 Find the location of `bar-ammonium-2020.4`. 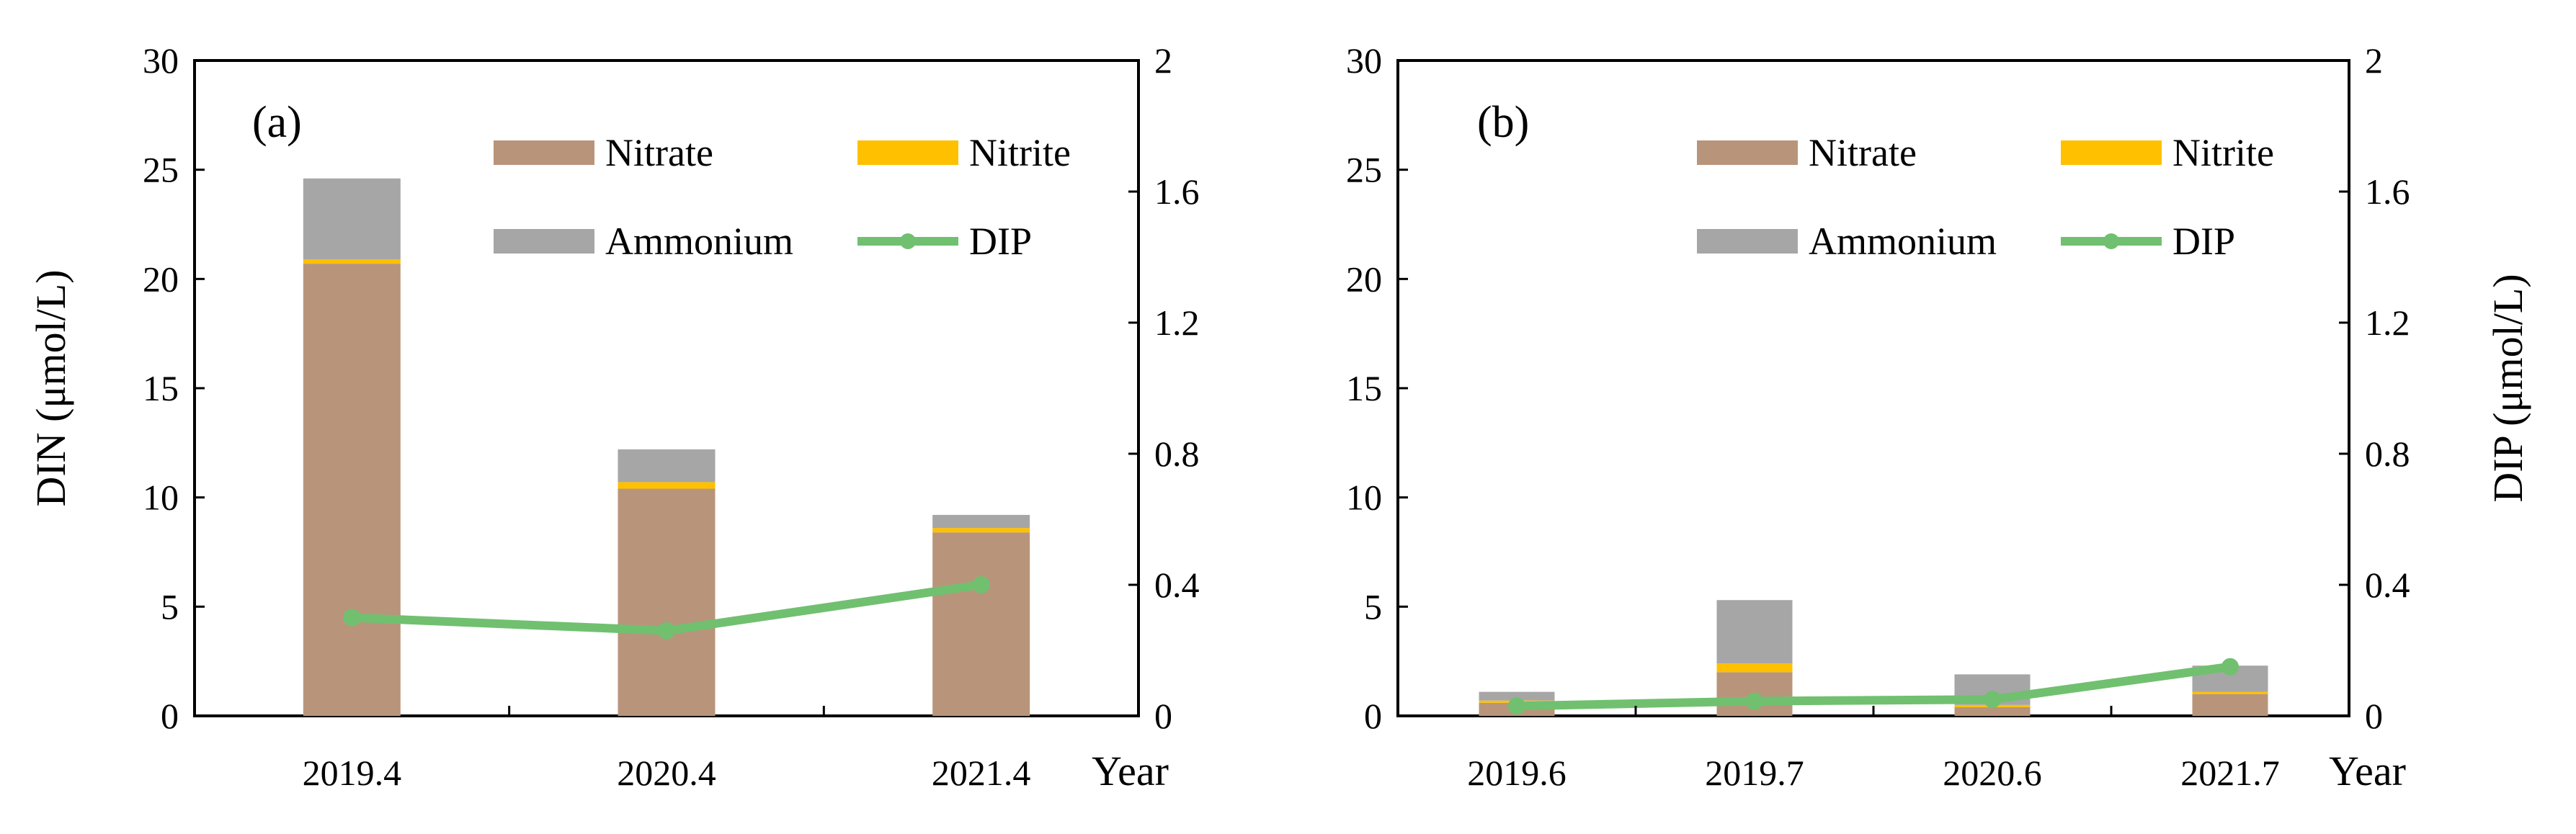

bar-ammonium-2020.4 is located at coordinates (667, 466).